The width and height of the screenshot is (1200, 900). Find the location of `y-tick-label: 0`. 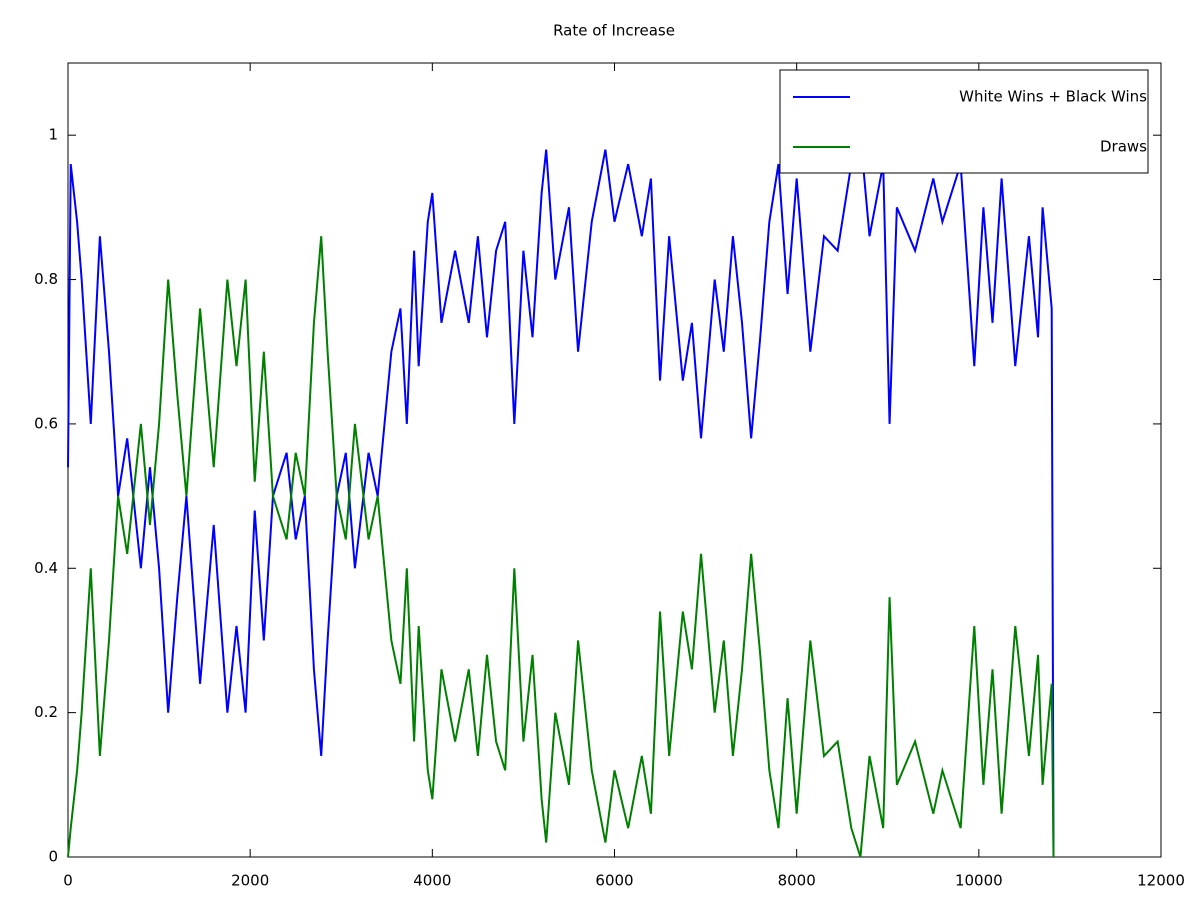

y-tick-label: 0 is located at coordinates (53, 857).